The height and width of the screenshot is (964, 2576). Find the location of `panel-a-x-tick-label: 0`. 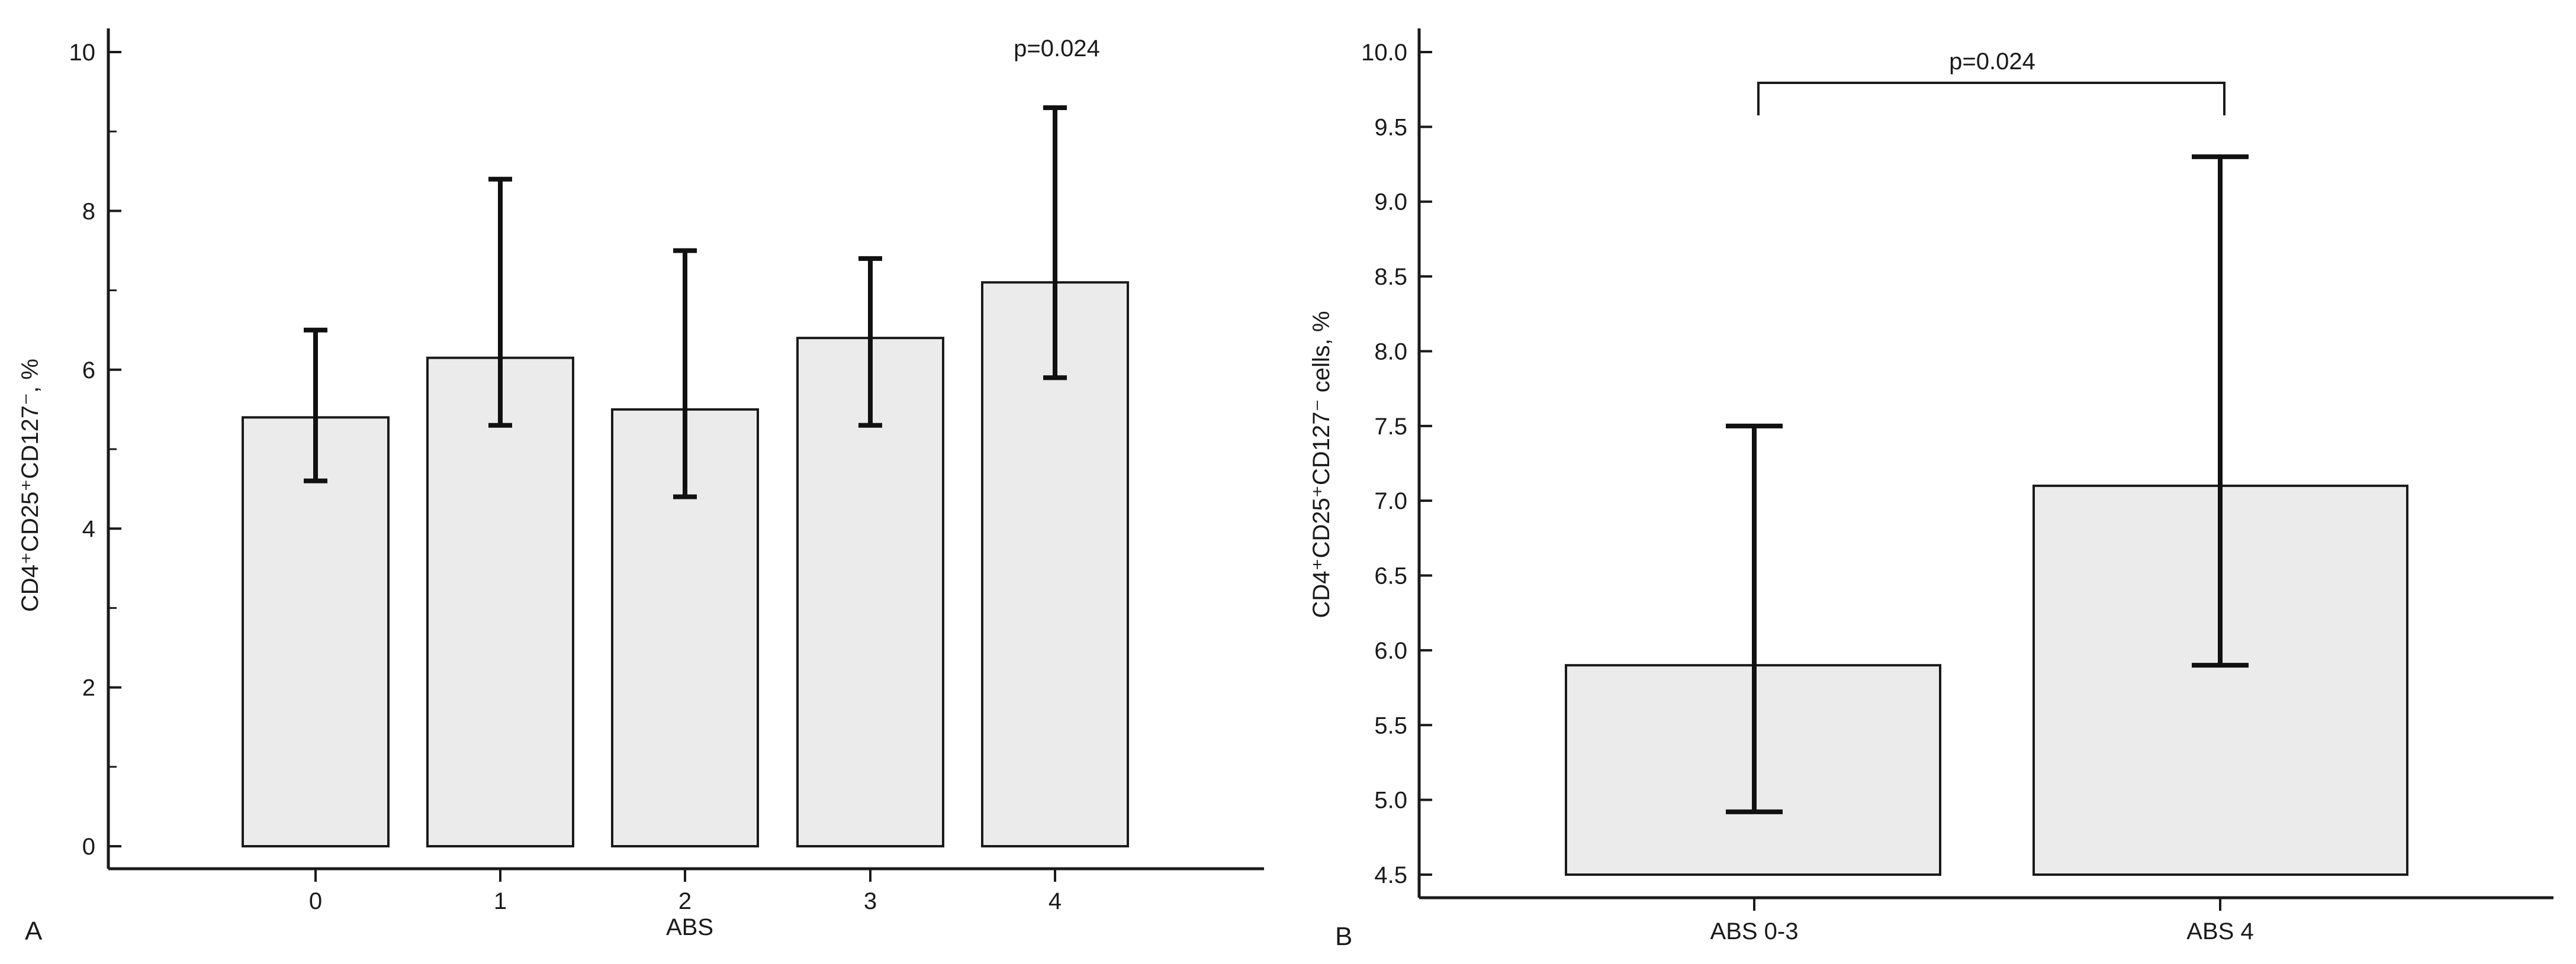

panel-a-x-tick-label: 0 is located at coordinates (316, 901).